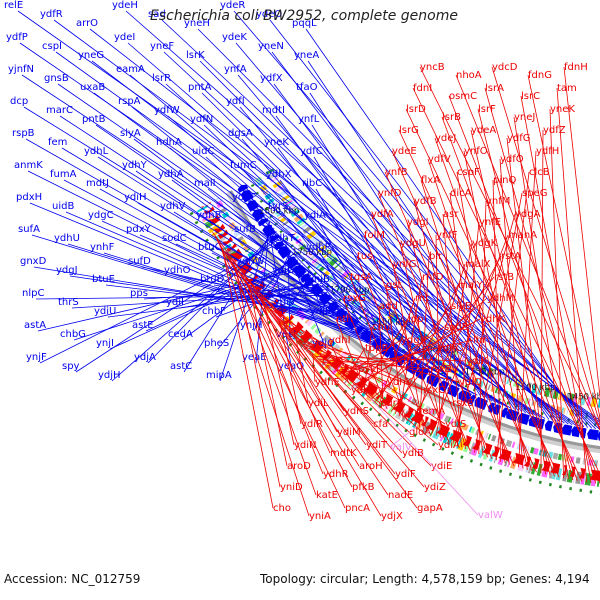 This screenshot has height=600, width=600. Describe the element at coordinates (29, 197) in the screenshot. I see `forward-gene-label: pdxH` at that location.